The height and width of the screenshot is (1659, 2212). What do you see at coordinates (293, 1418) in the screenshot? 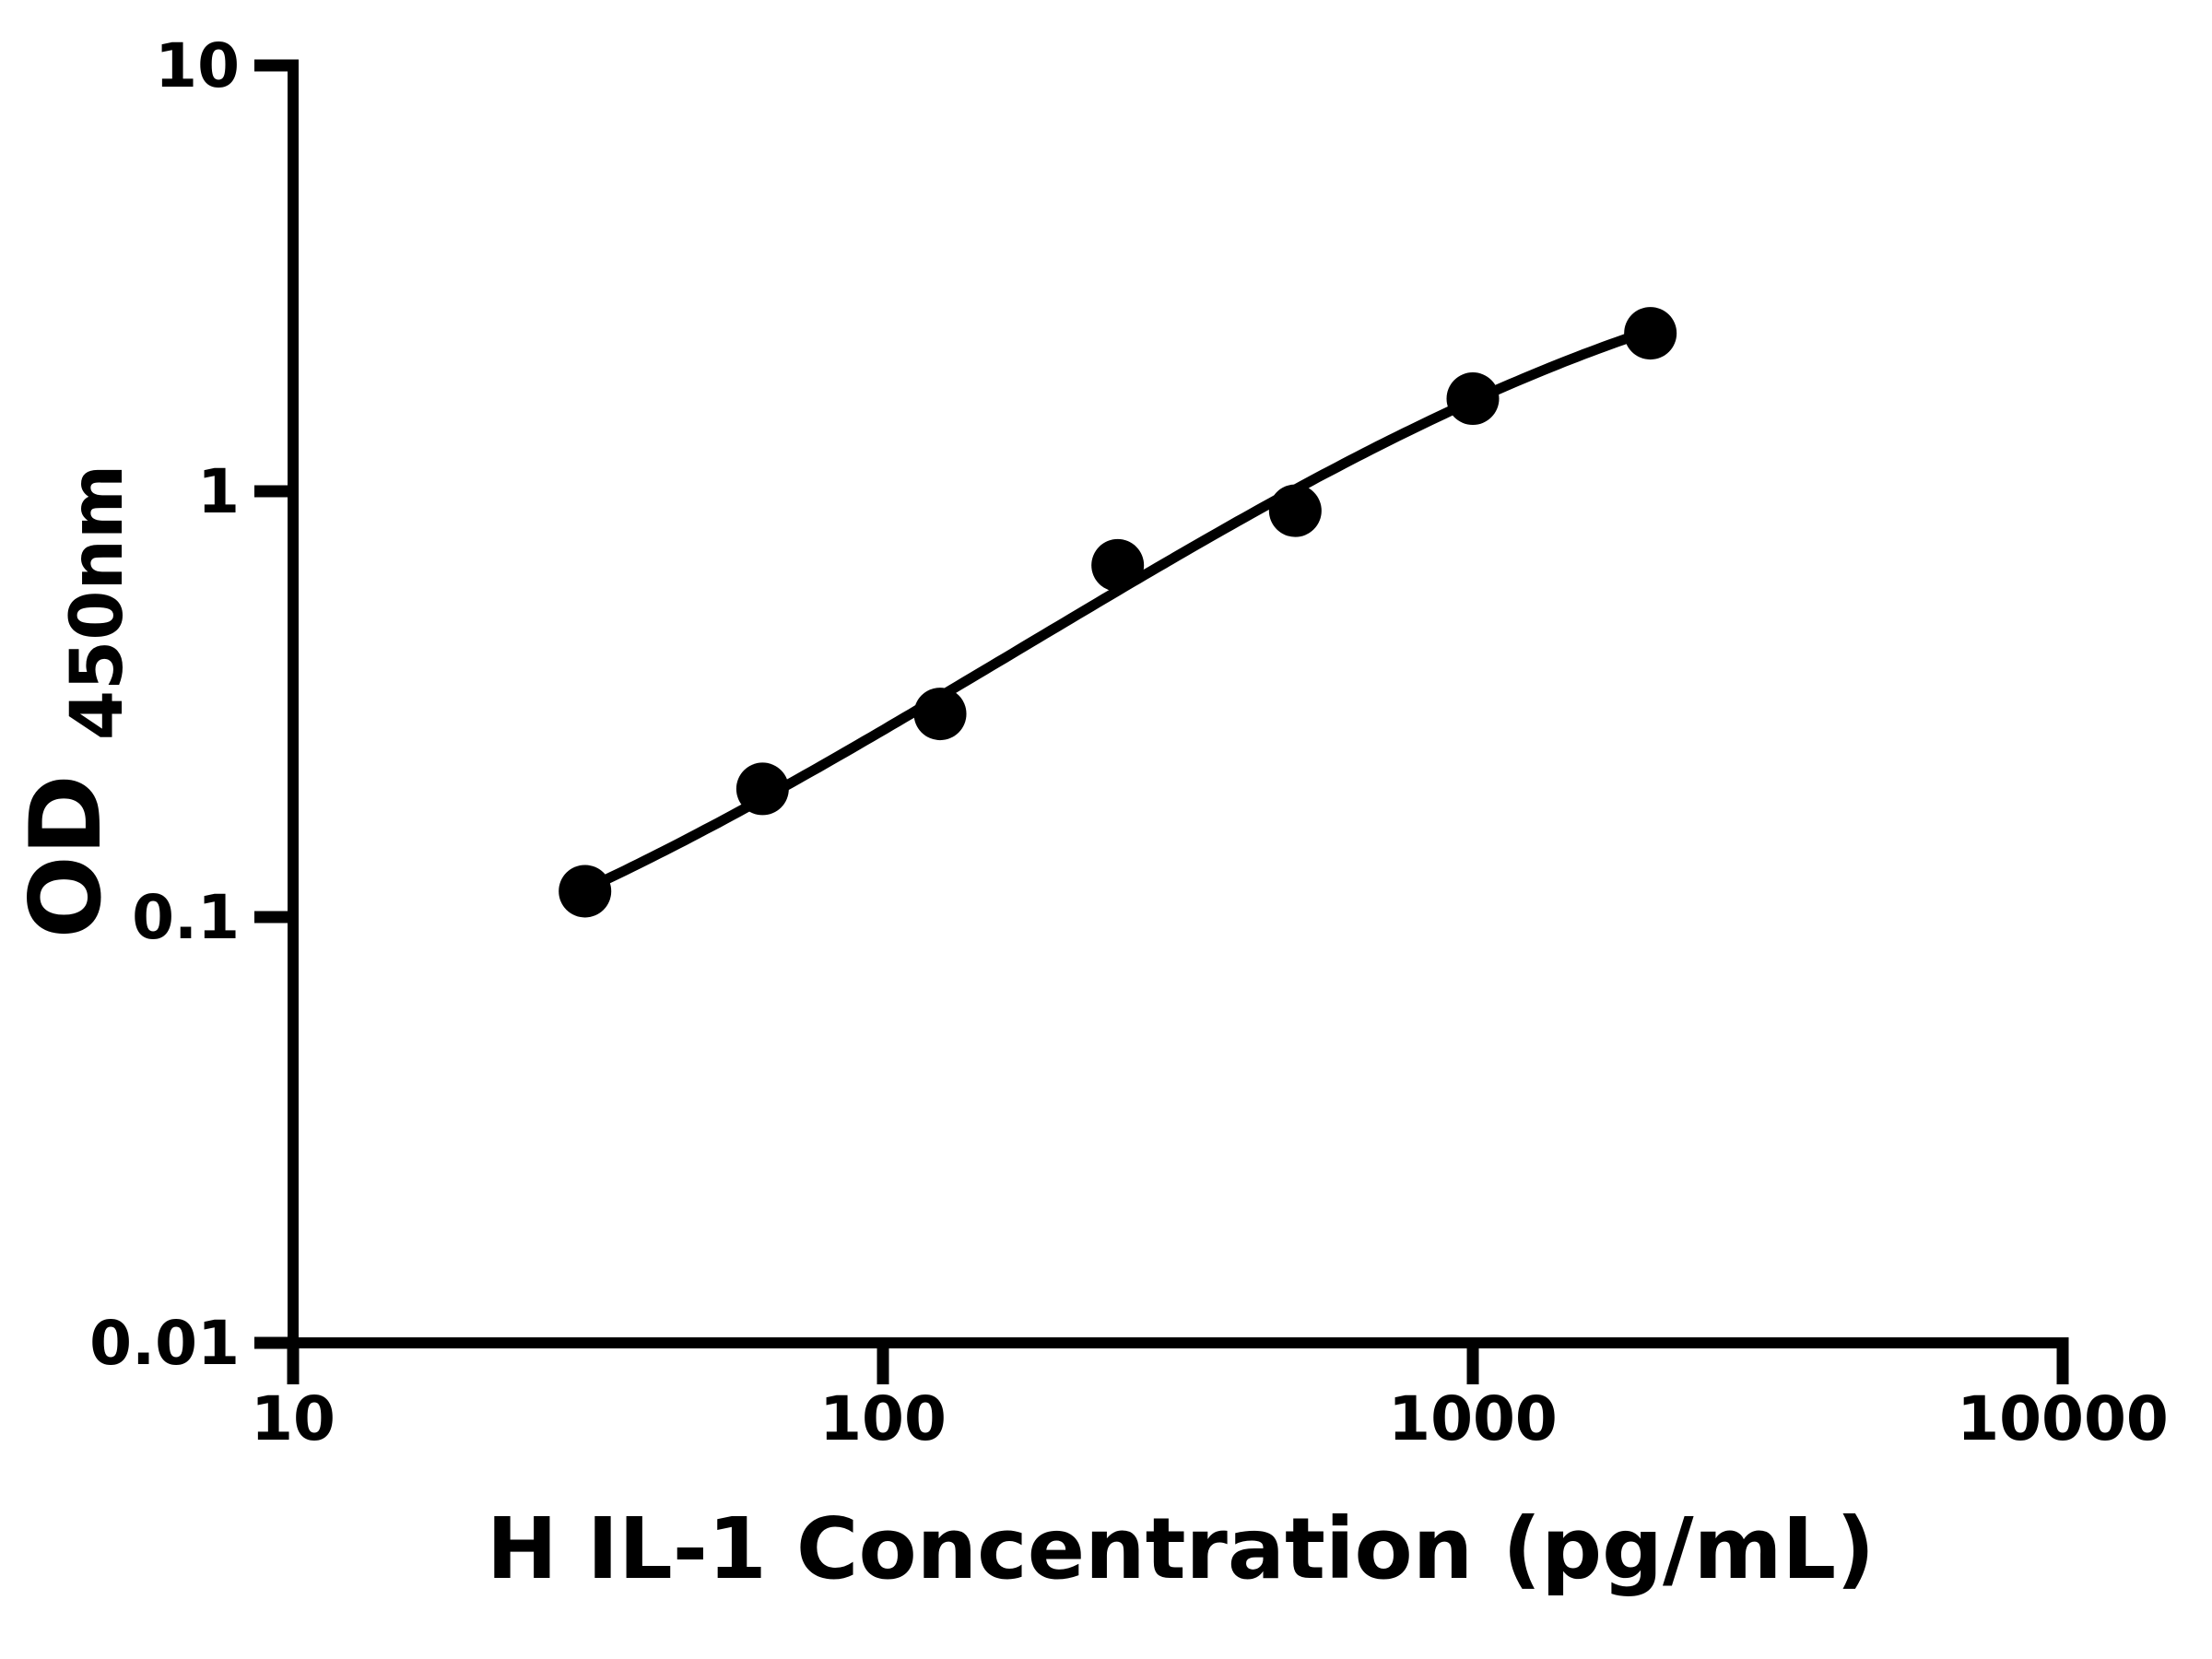
I see `x-tick-label-10: 10` at bounding box center [293, 1418].